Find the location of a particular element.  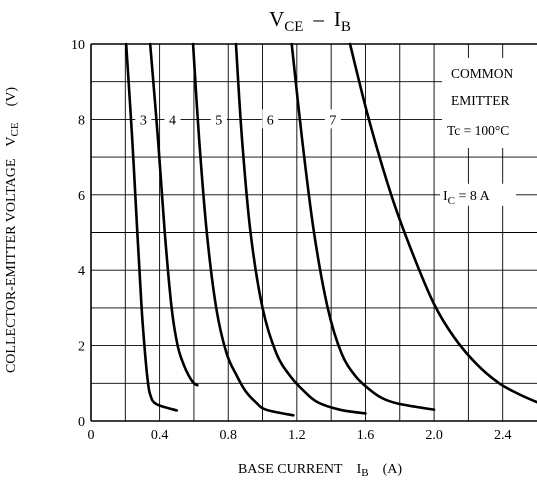

ic-label-prefix: I is located at coordinates (445, 196).